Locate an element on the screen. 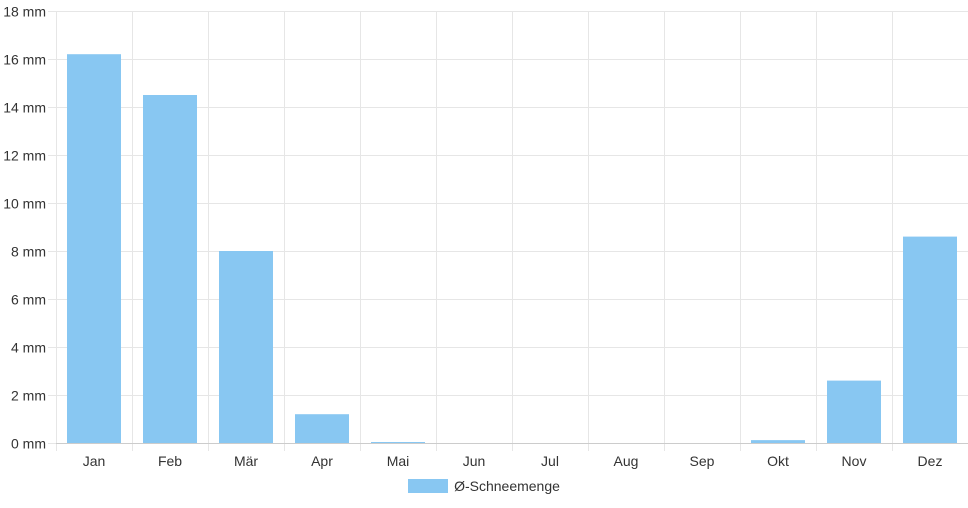 The image size is (968, 508). legend-label: Ø-Schneemenge is located at coordinates (507, 486).